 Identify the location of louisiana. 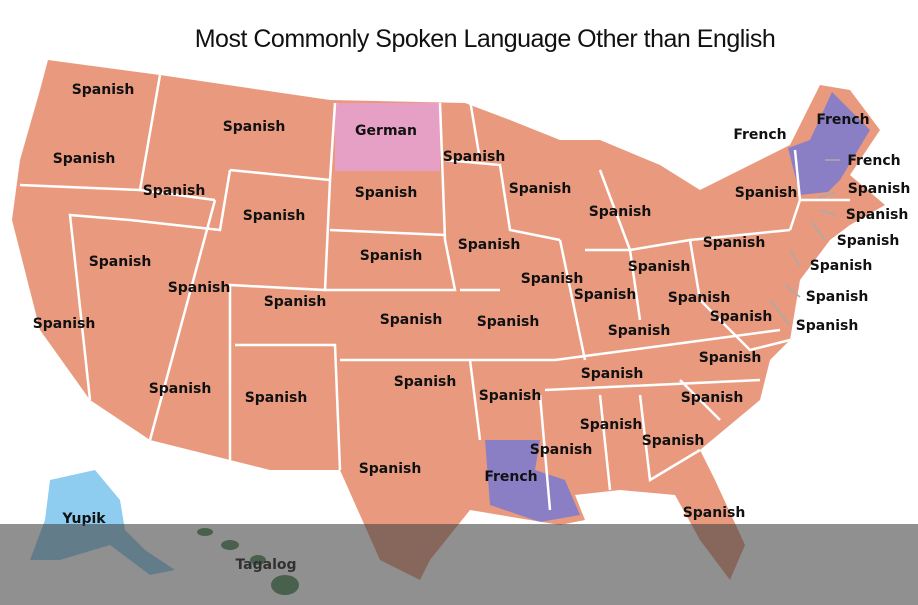
(532, 481).